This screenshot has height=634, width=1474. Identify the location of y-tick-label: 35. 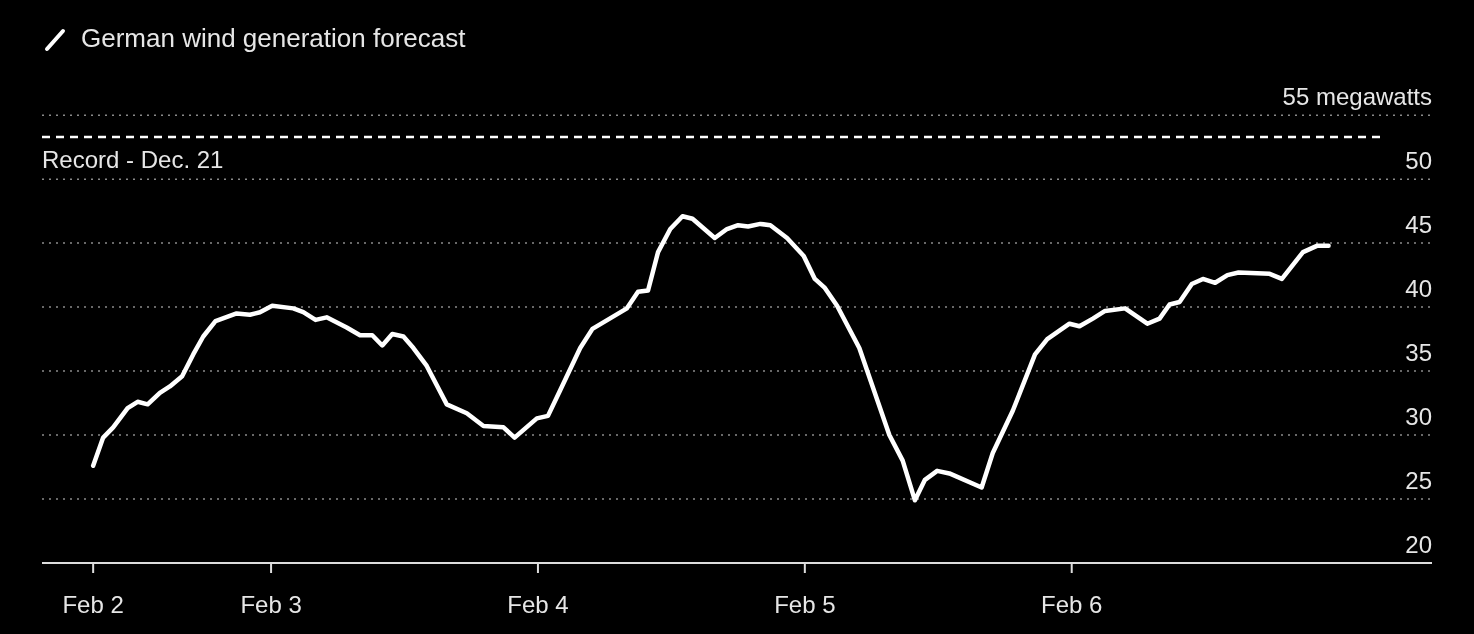
(1418, 353).